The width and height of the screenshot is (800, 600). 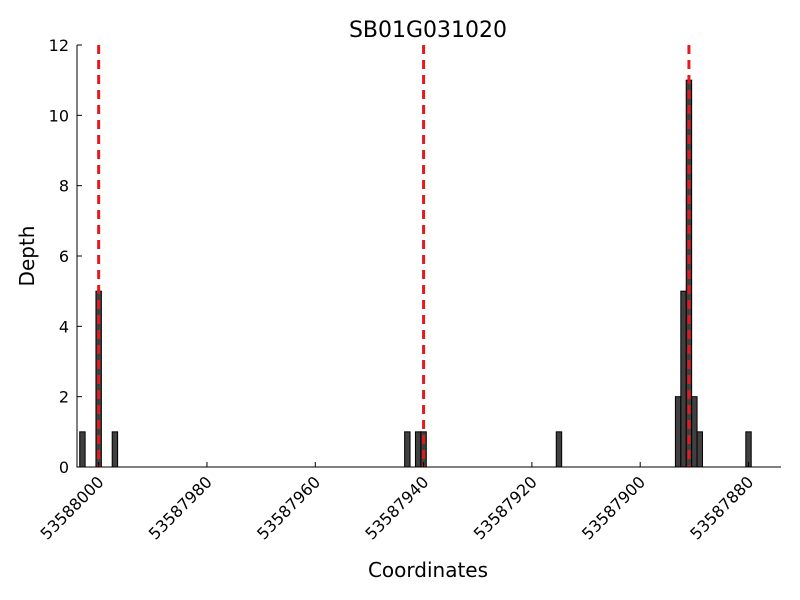 I want to click on y-tick-label: 8, so click(x=64, y=186).